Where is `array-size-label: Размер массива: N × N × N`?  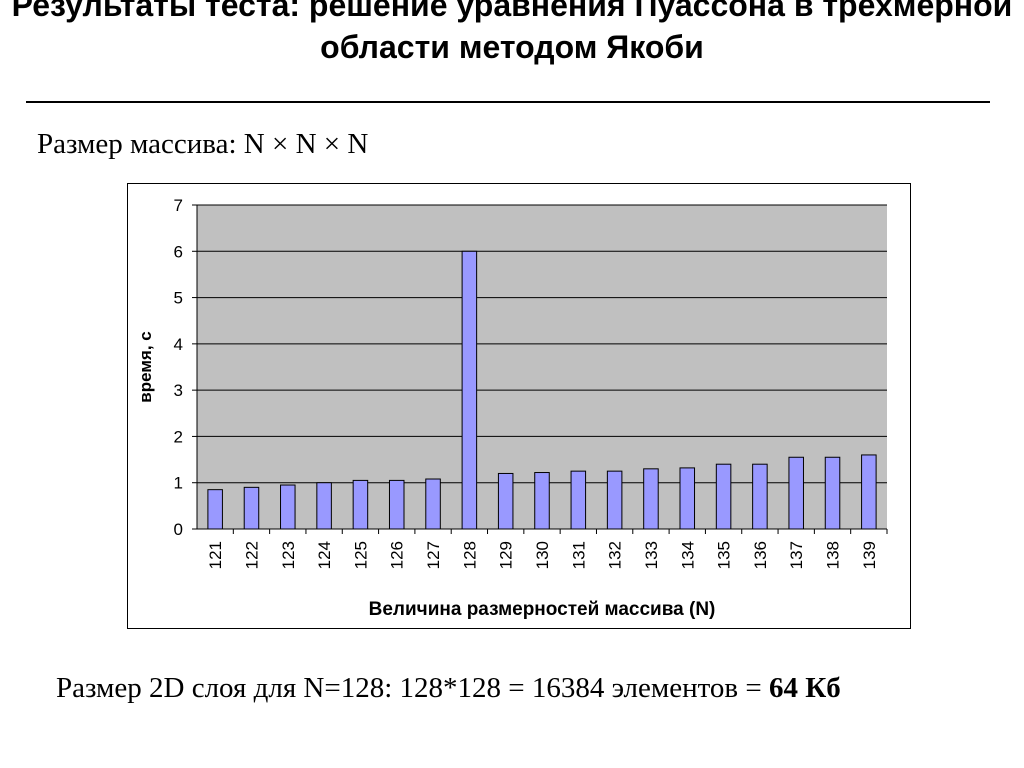 array-size-label: Размер массива: N × N × N is located at coordinates (203, 144).